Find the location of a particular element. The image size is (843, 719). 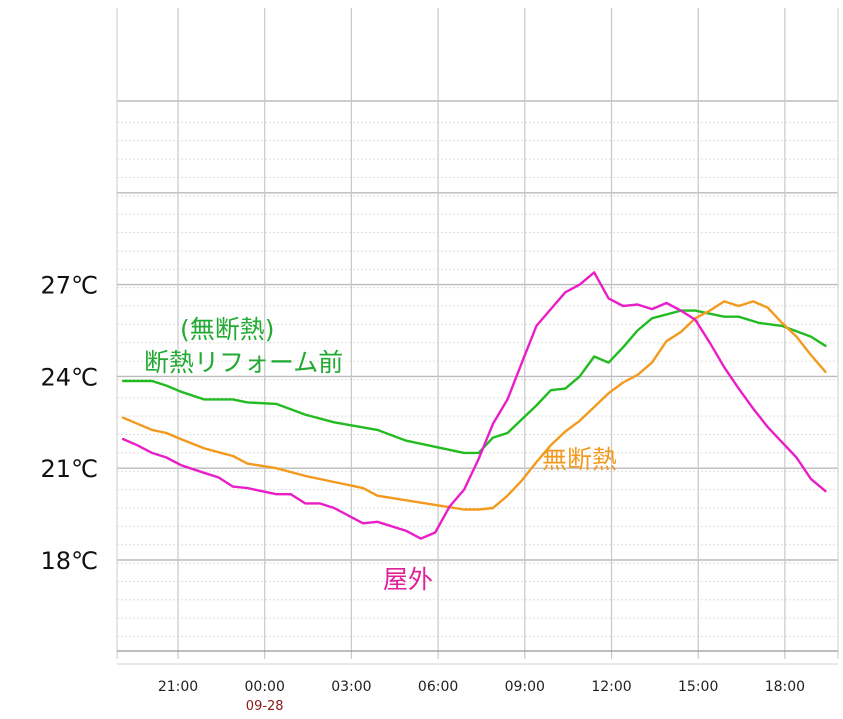

annotation-green-line2: 断熱リフォーム前 is located at coordinates (243, 362).